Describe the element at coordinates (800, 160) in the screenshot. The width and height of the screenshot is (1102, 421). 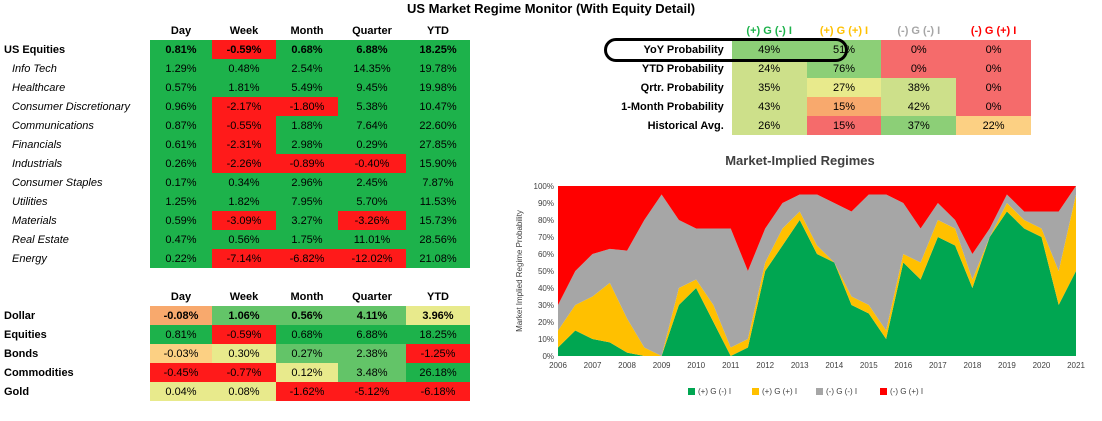
I see `chart-title: Market-Implied Regimes` at that location.